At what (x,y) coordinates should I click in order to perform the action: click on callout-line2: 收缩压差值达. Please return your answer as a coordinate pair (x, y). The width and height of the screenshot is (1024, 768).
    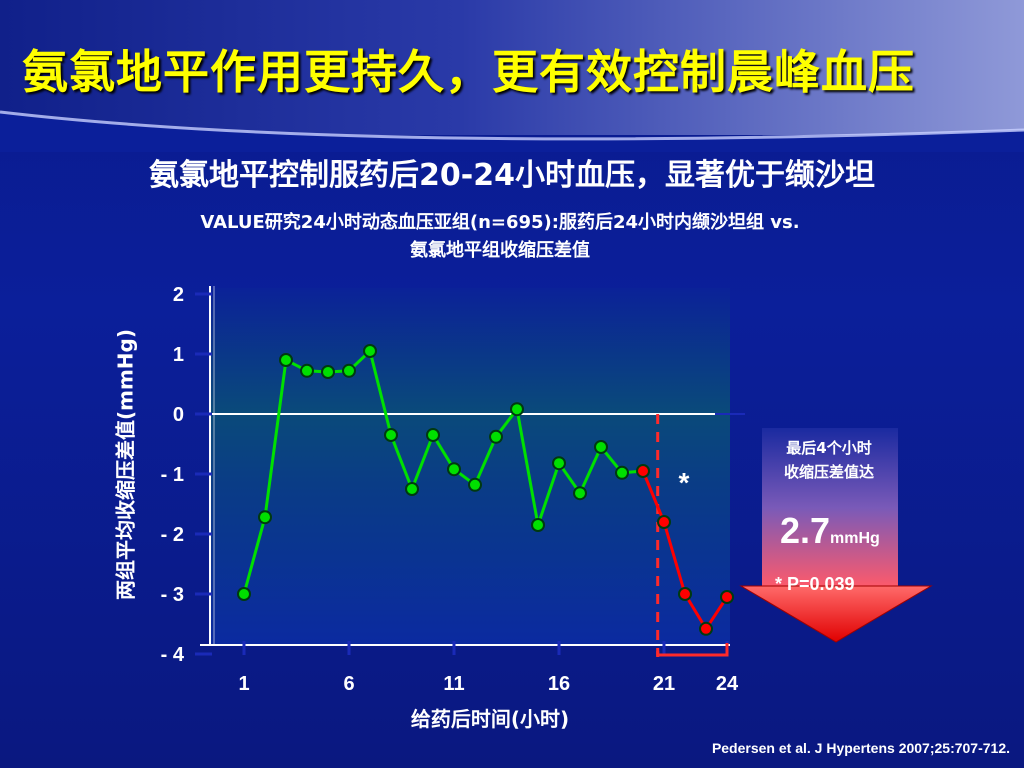
    Looking at the image, I should click on (828, 472).